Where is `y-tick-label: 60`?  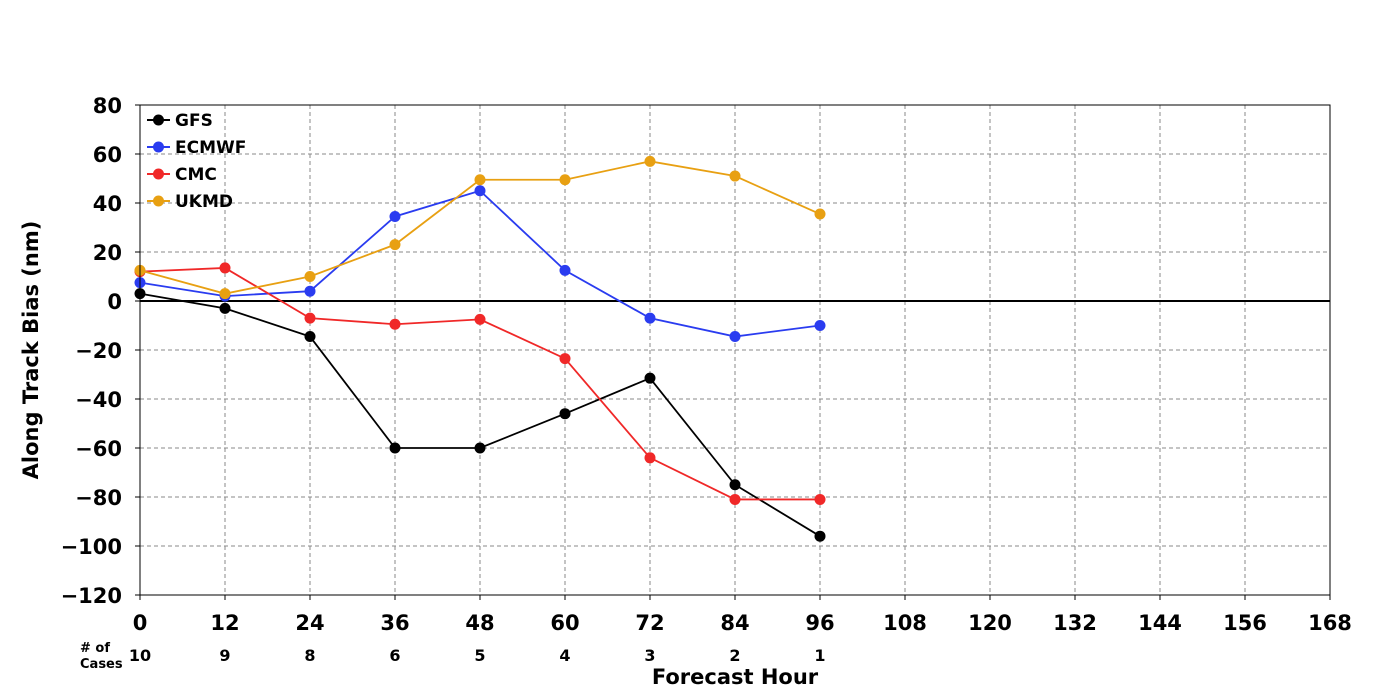
y-tick-label: 60 is located at coordinates (107, 155).